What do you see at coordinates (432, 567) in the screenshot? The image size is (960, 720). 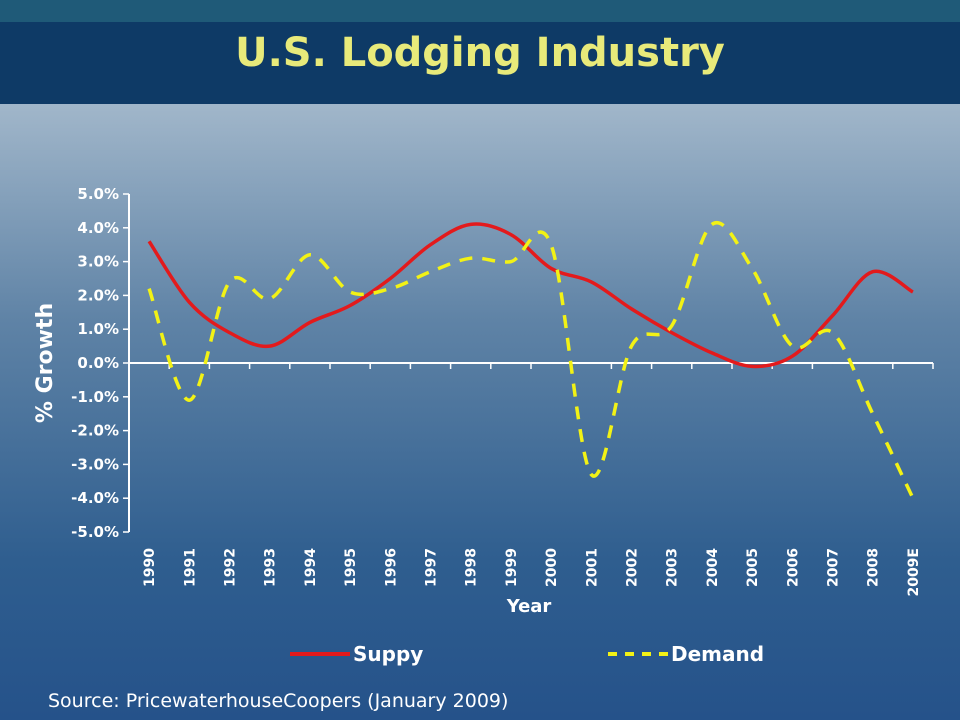 I see `x-tick-label: 1997` at bounding box center [432, 567].